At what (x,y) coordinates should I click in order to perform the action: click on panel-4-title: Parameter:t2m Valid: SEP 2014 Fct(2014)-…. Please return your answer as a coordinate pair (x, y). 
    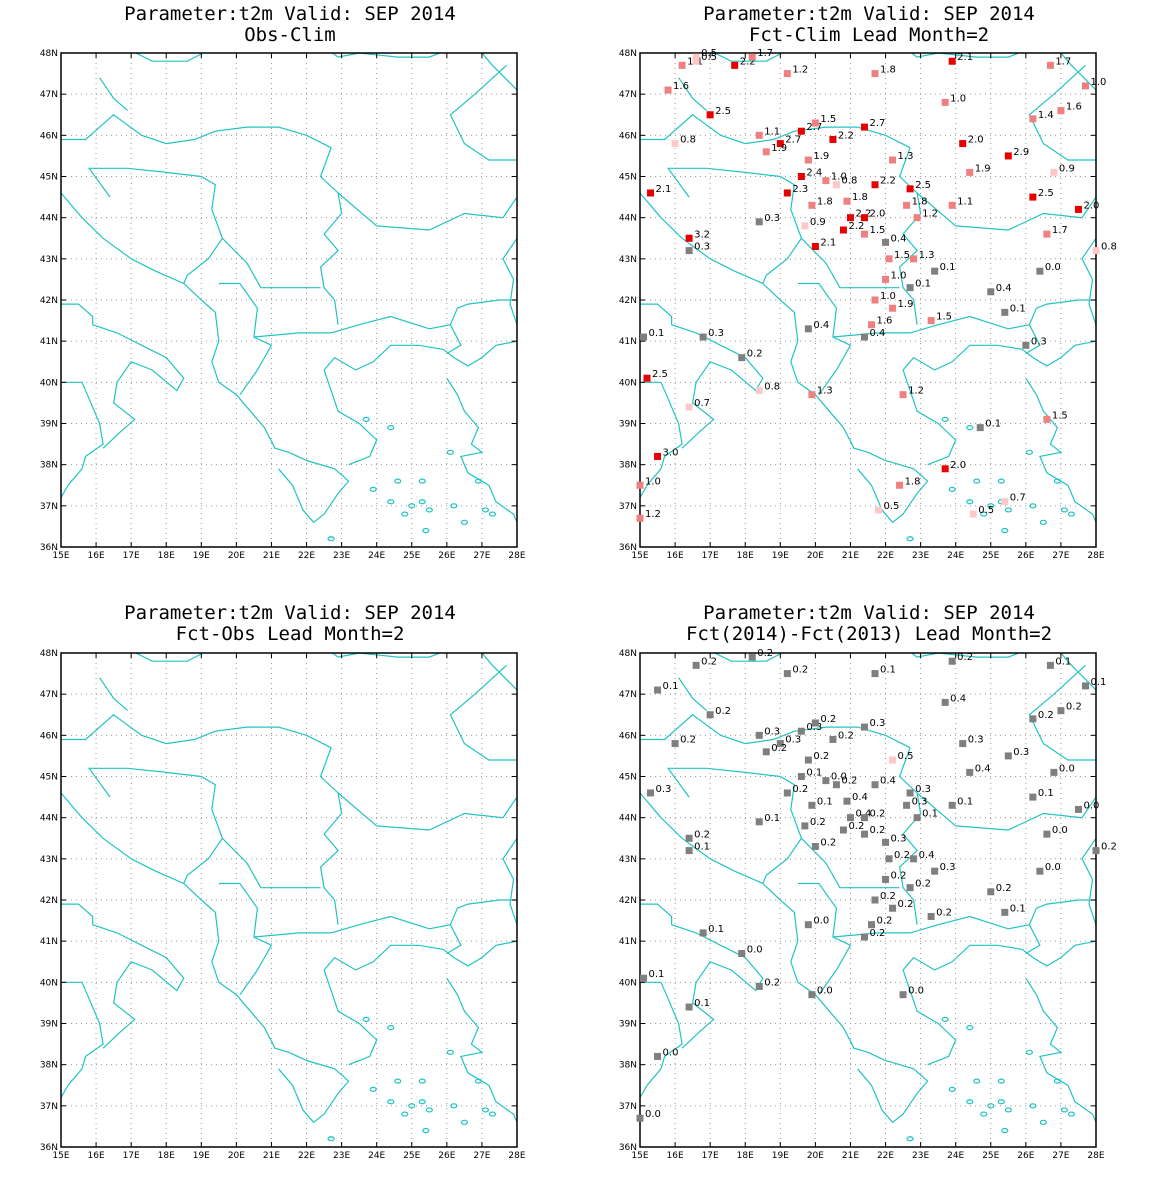
    Looking at the image, I should click on (869, 624).